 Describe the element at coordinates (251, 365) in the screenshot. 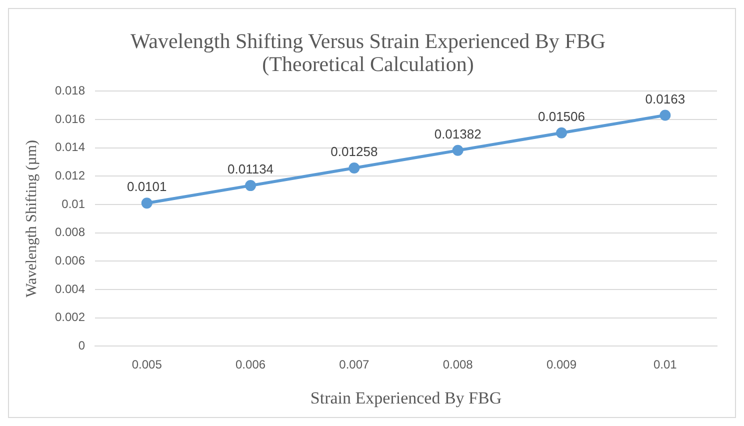

I see `x-tick-label: 0.006` at that location.